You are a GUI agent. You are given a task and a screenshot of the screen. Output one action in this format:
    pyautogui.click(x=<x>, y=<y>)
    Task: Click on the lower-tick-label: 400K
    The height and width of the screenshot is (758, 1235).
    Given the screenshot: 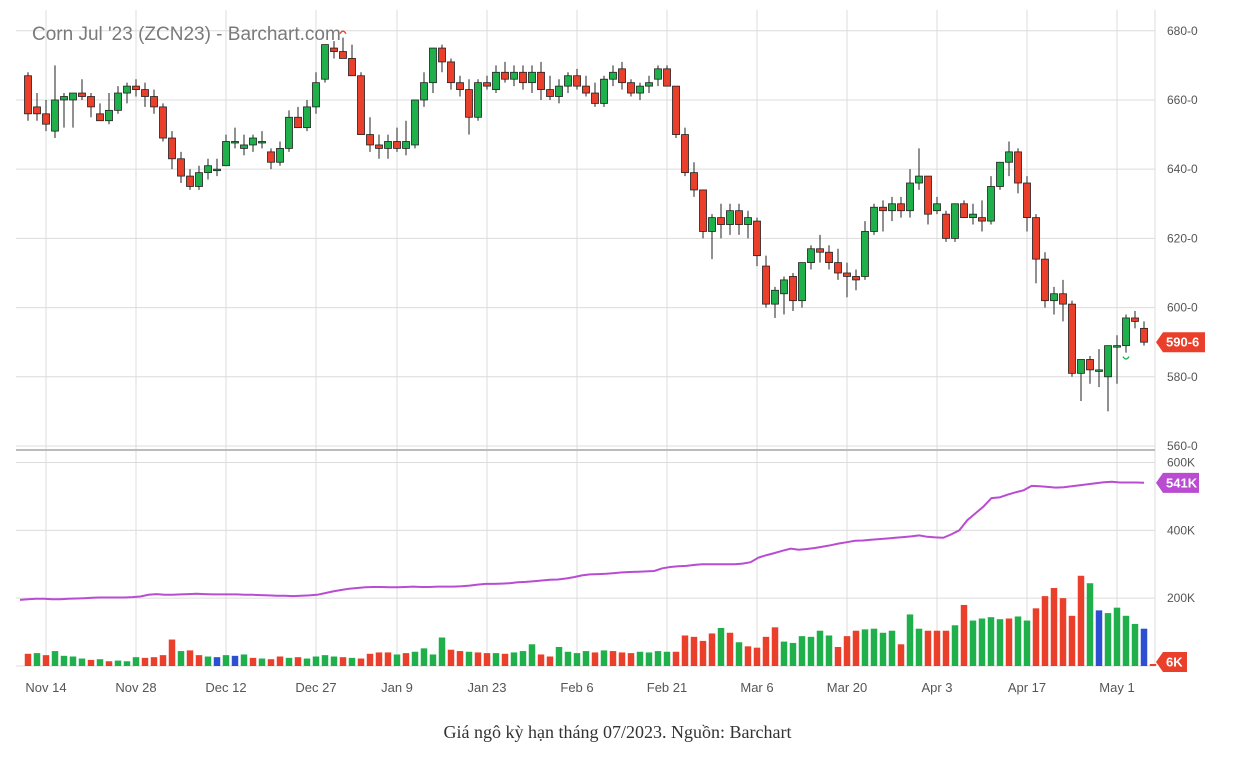 What is the action you would take?
    pyautogui.click(x=1181, y=530)
    